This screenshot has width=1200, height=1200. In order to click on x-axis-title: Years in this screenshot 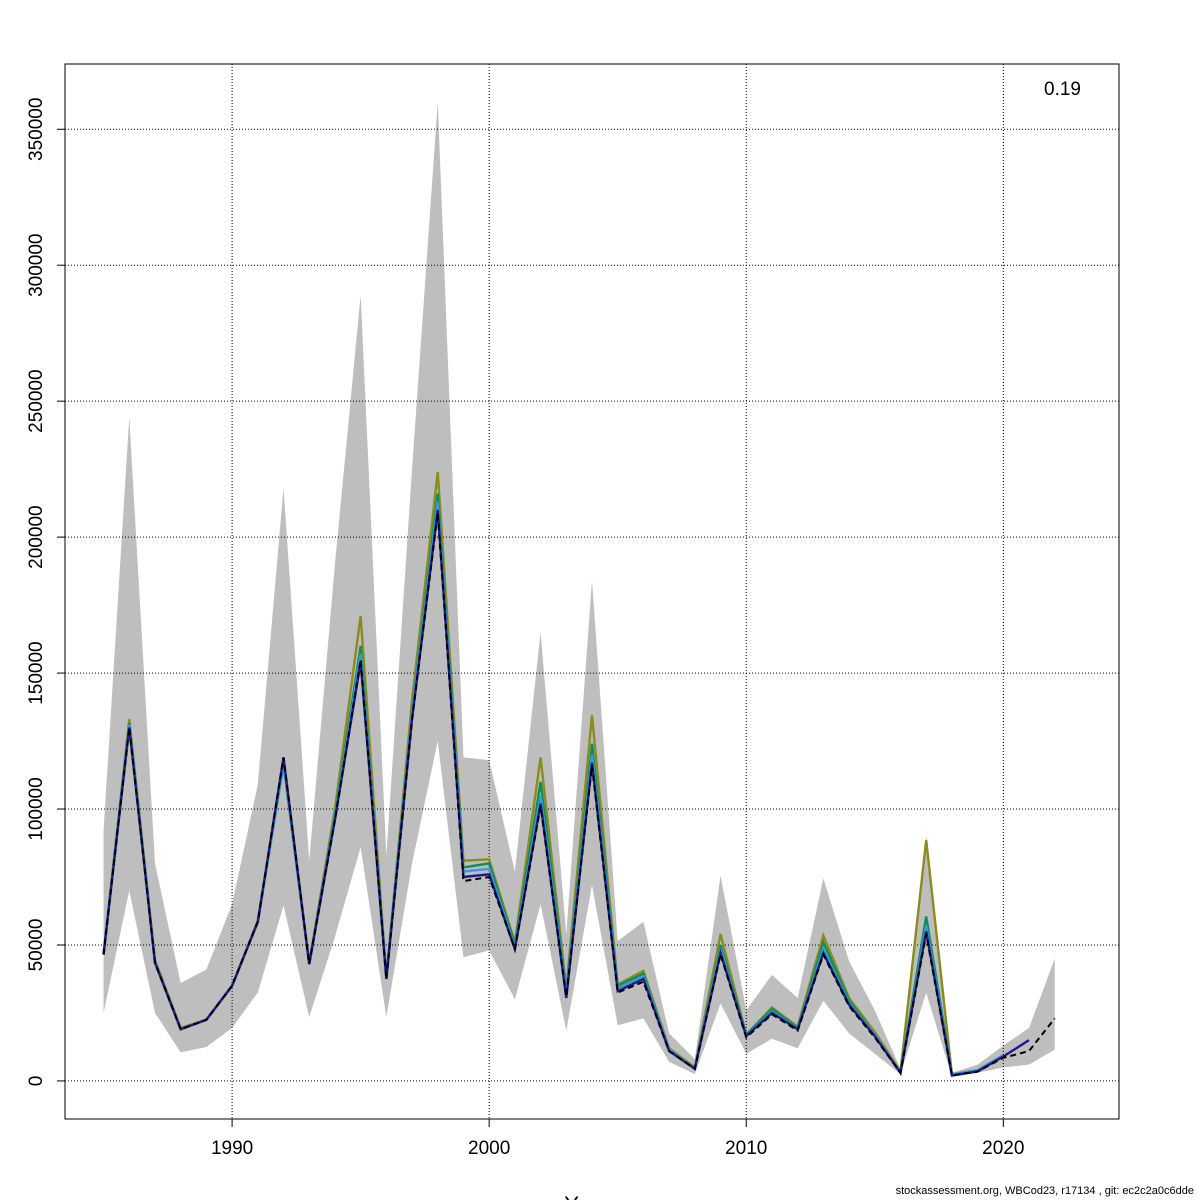, I will do `click(591, 1196)`.